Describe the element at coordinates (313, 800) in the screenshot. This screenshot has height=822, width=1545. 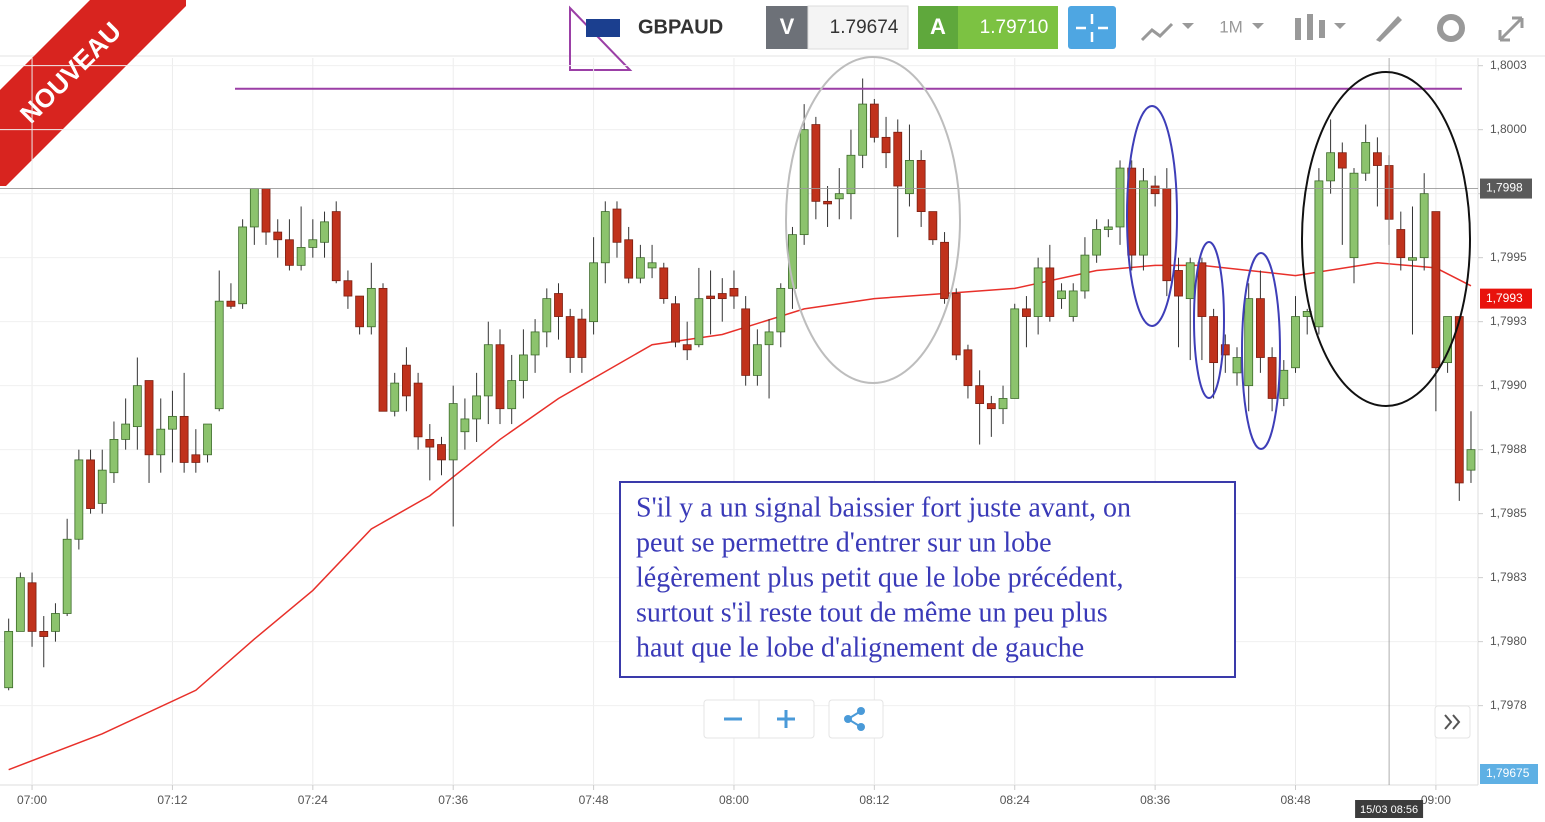
I see `x-tick-label: 07:24` at that location.